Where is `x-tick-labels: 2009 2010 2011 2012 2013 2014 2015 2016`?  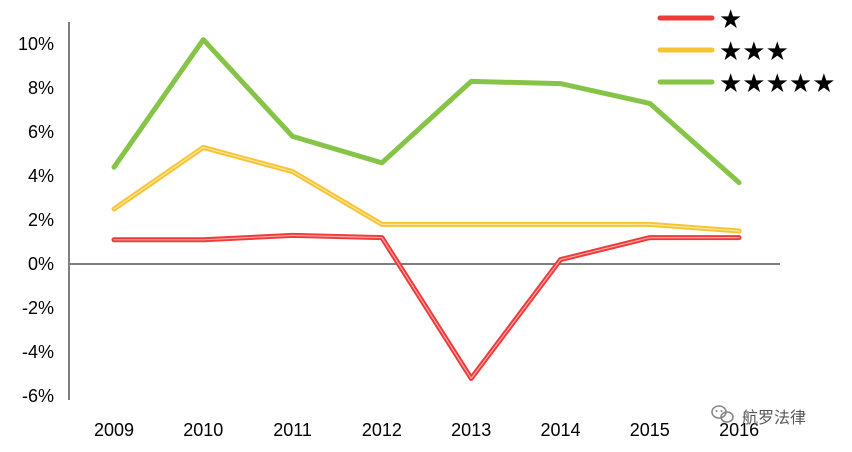 x-tick-labels: 2009 2010 2011 2012 2013 2014 2015 2016 is located at coordinates (426, 430).